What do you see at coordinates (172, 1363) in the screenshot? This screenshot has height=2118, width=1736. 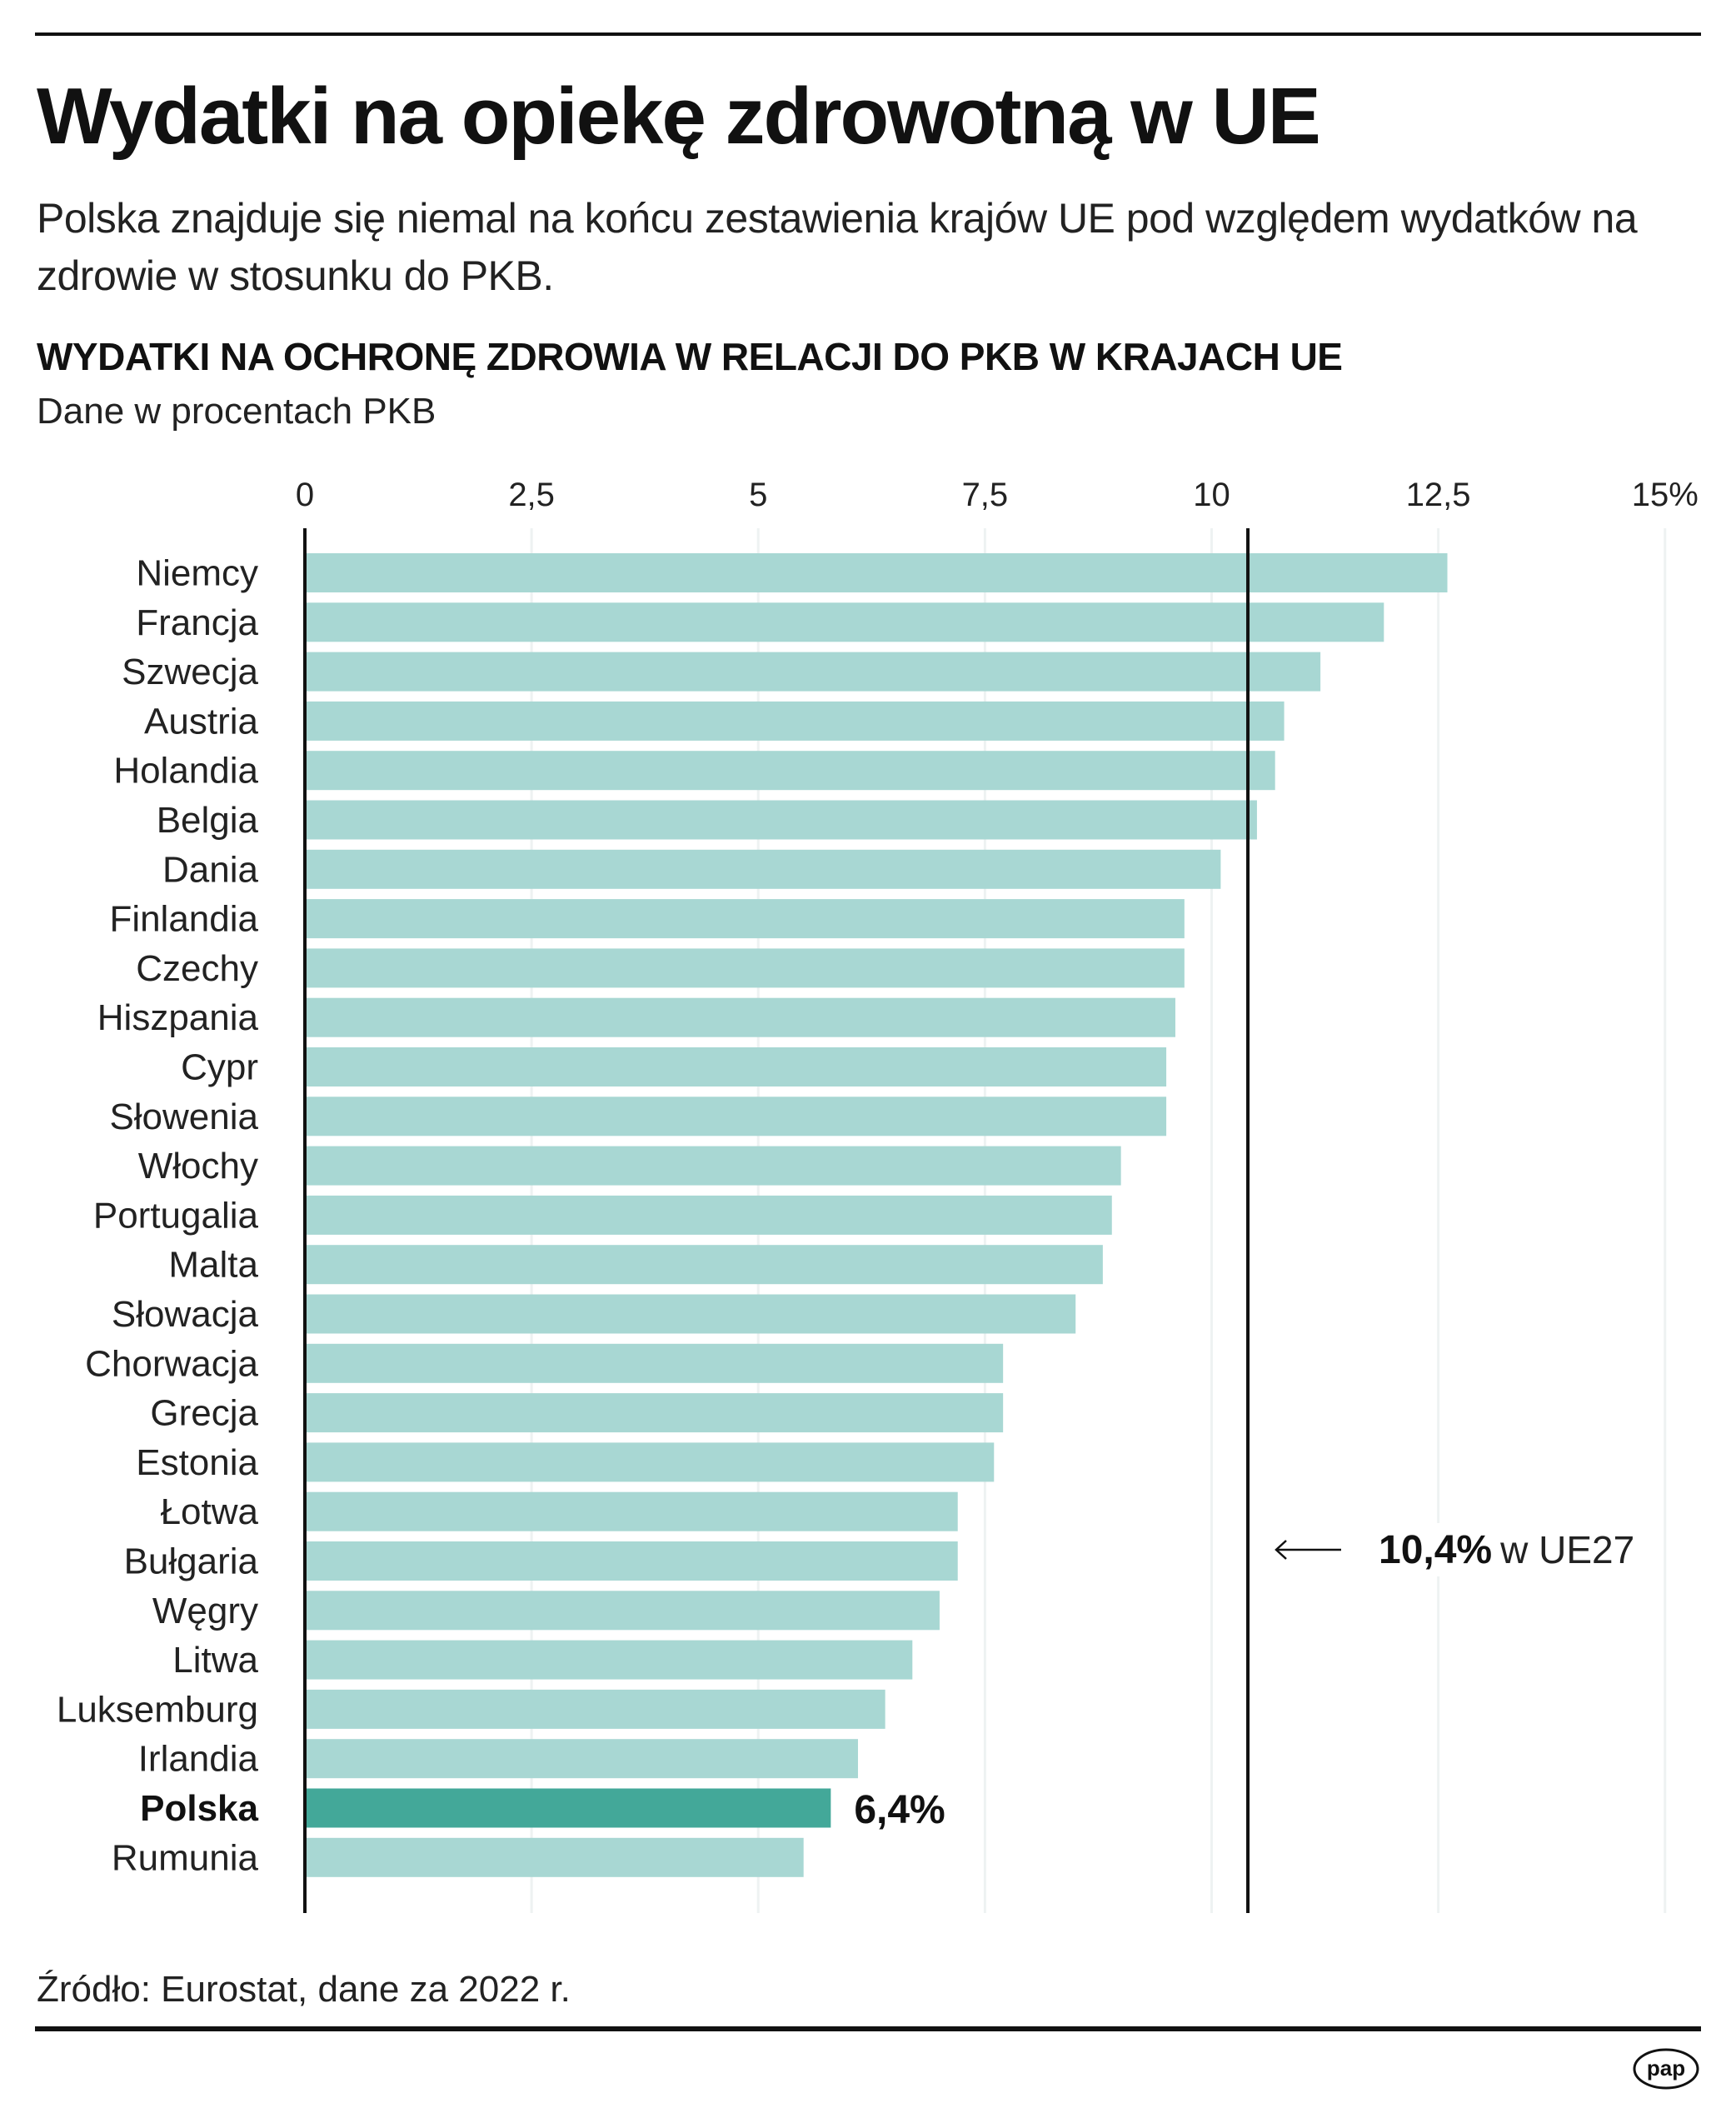 I see `category-label: Chorwacja` at bounding box center [172, 1363].